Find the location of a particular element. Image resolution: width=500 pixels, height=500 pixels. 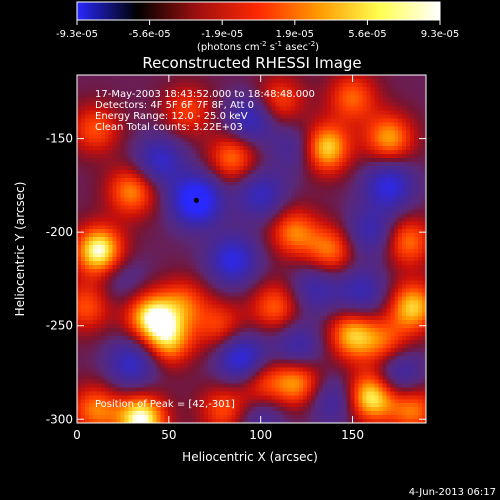

colorbar-gradient is located at coordinates (258, 11).